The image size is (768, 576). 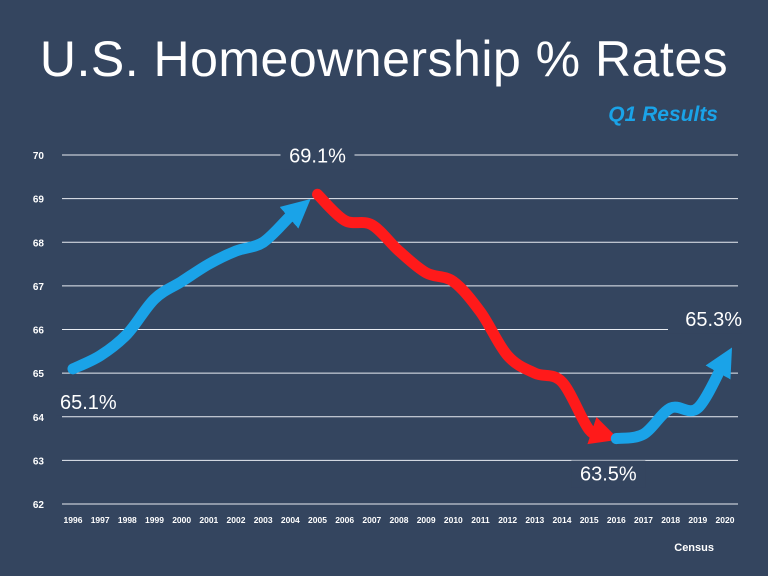 What do you see at coordinates (236, 520) in the screenshot?
I see `x-tick-label: 2002` at bounding box center [236, 520].